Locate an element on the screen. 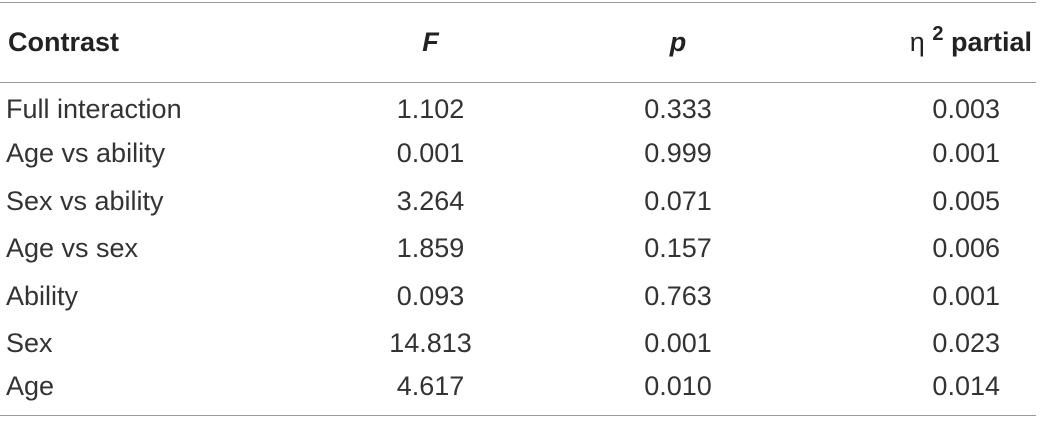 Image resolution: width=1040 pixels, height=438 pixels. cell-contrast: Age vs ability is located at coordinates (86, 153).